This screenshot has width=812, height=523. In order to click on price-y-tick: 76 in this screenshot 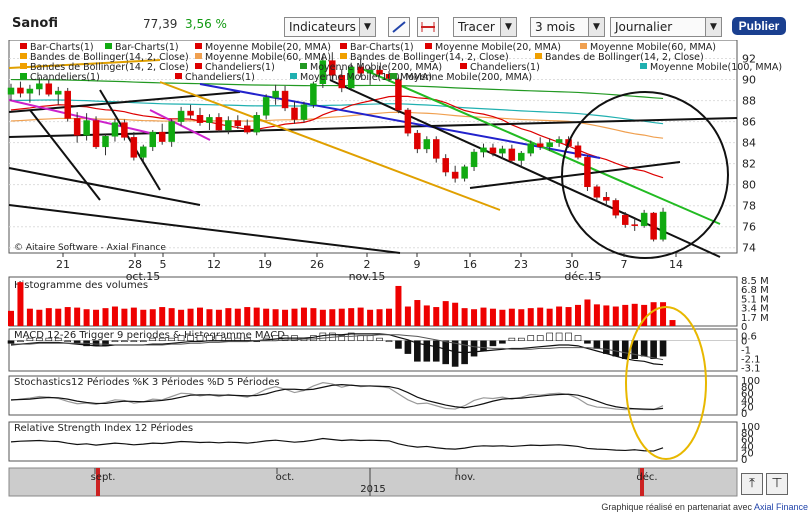, I will do `click(749, 227)`.